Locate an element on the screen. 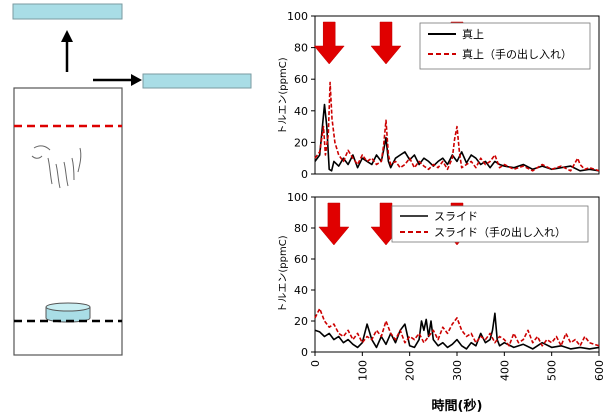  y-tick-label-bottom-80: 80 is located at coordinates (301, 228).